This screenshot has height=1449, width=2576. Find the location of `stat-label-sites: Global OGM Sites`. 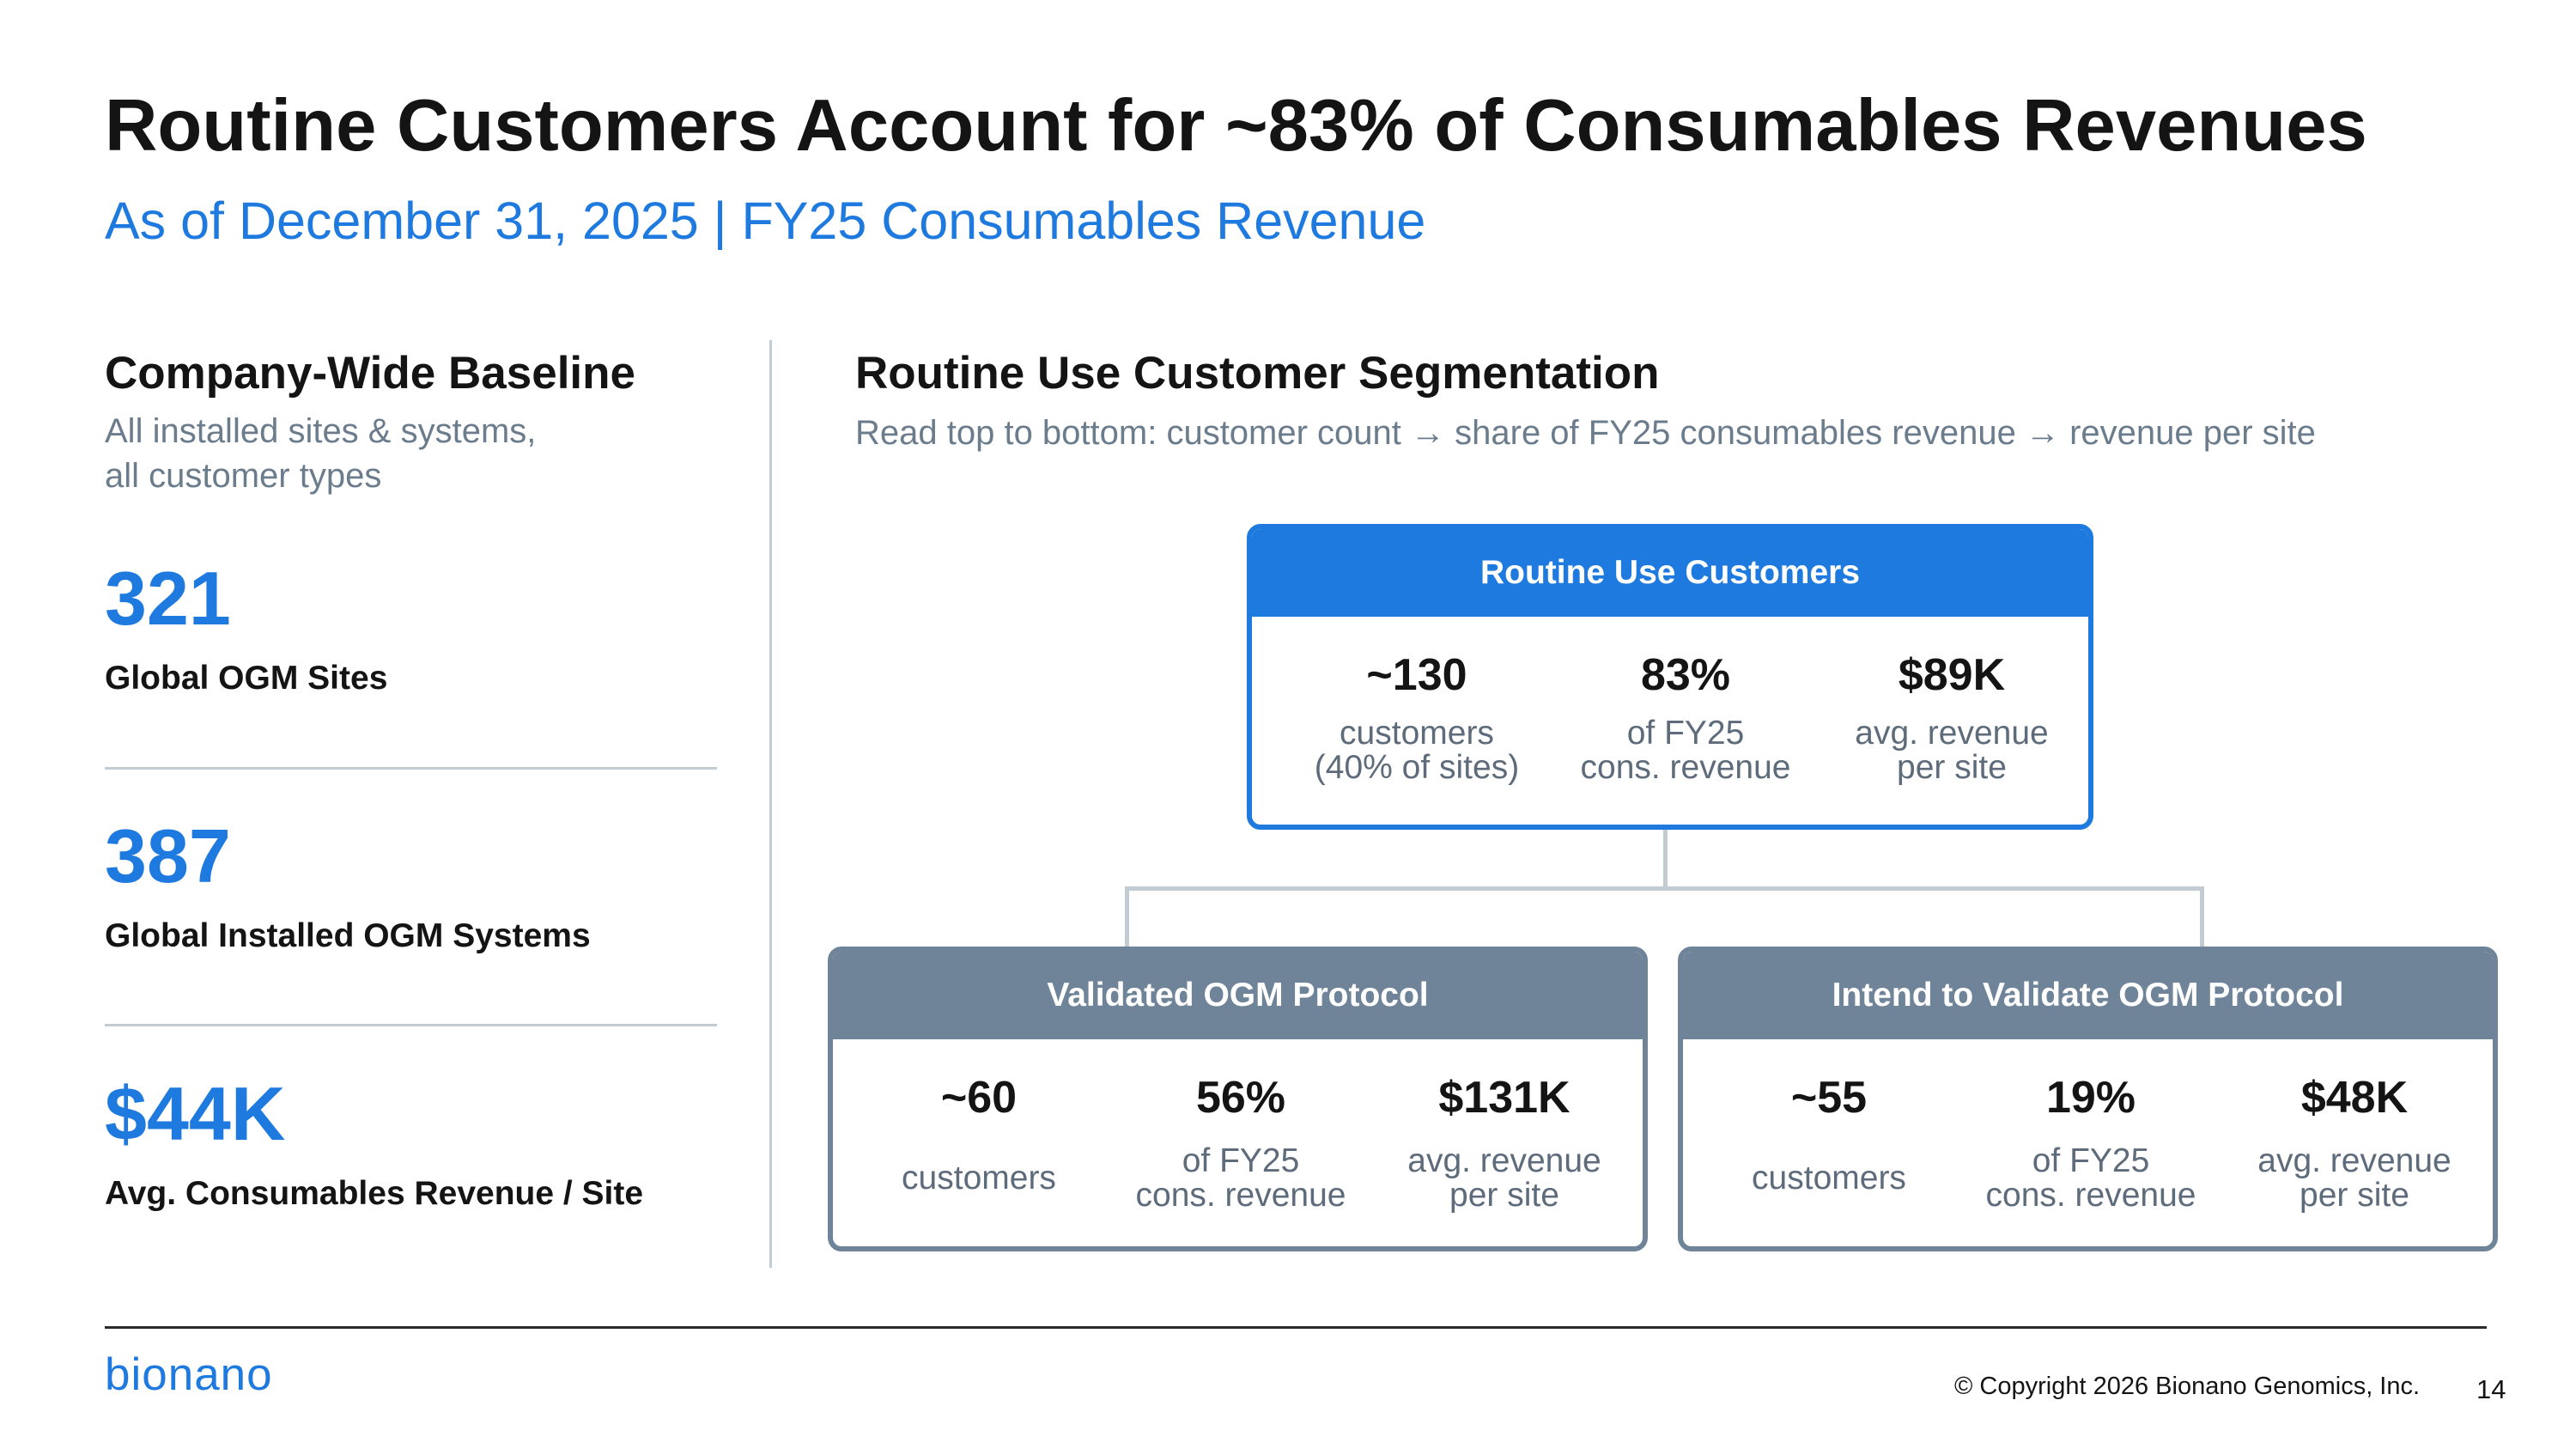

stat-label-sites: Global OGM Sites is located at coordinates (247, 678).